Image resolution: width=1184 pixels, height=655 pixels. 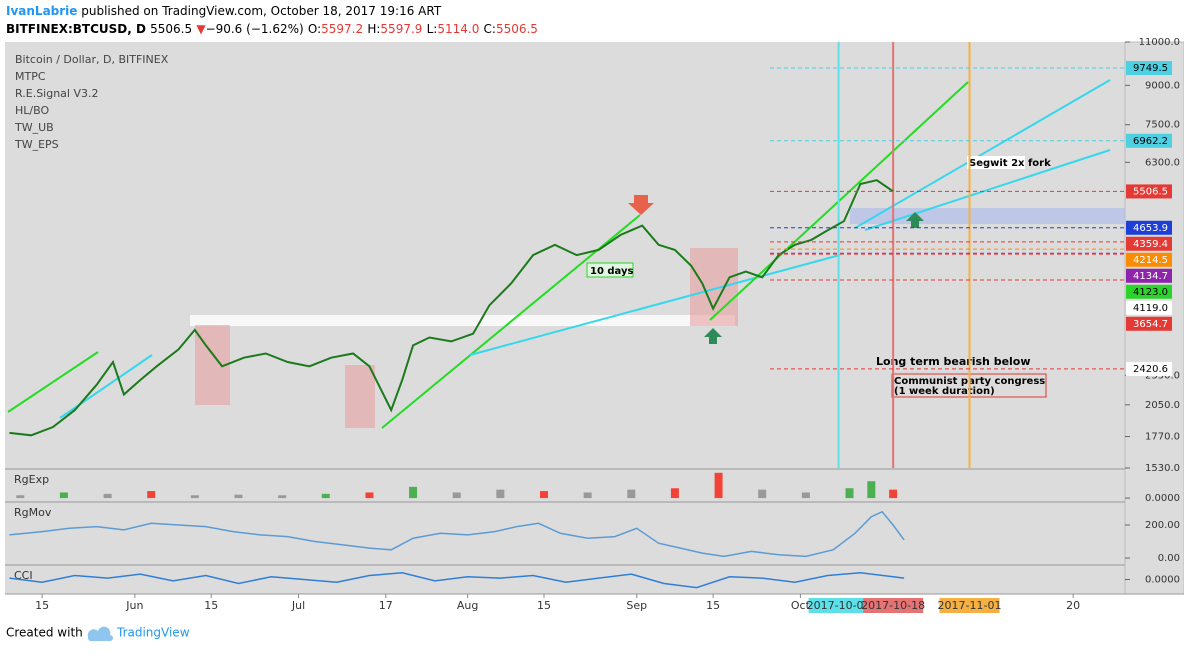 I want to click on ohlc: 5114.0, so click(x=458, y=29).